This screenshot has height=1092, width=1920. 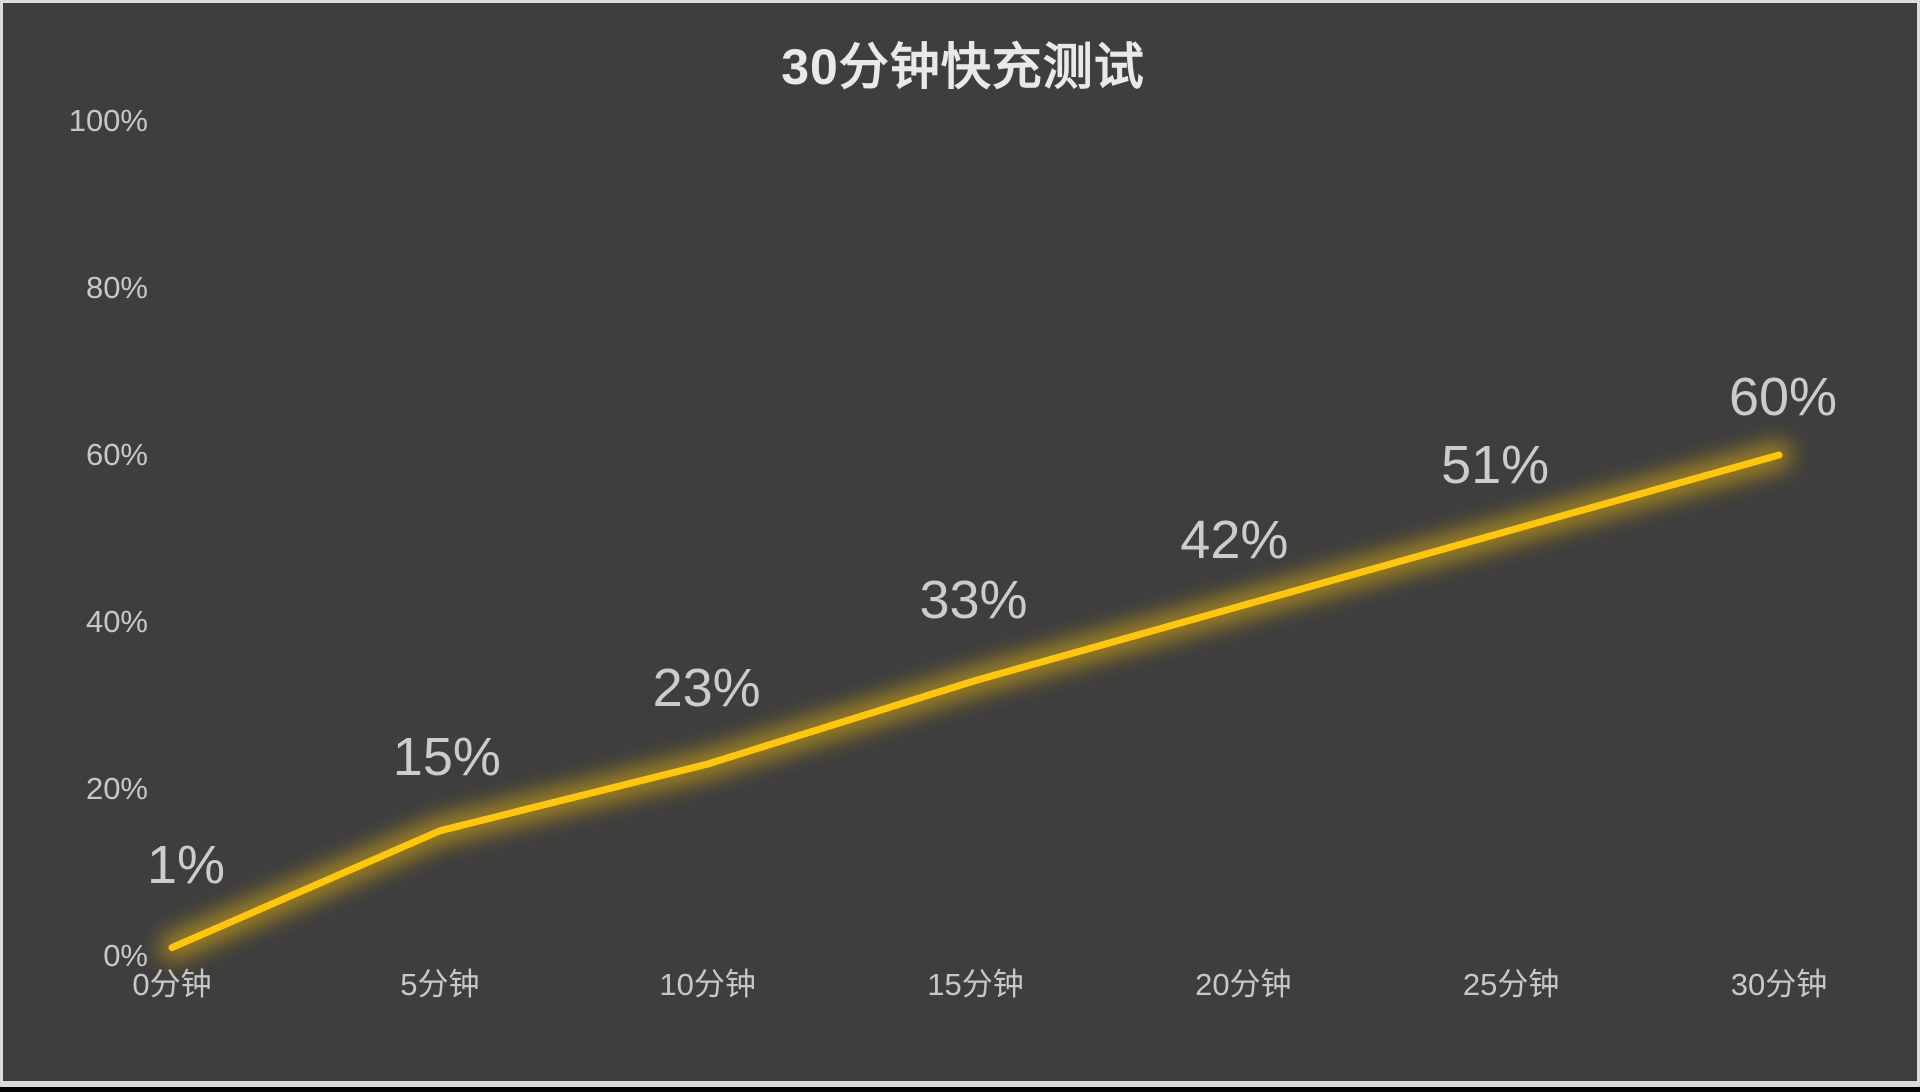 What do you see at coordinates (116, 621) in the screenshot?
I see `y-axis-tick-40: 40%` at bounding box center [116, 621].